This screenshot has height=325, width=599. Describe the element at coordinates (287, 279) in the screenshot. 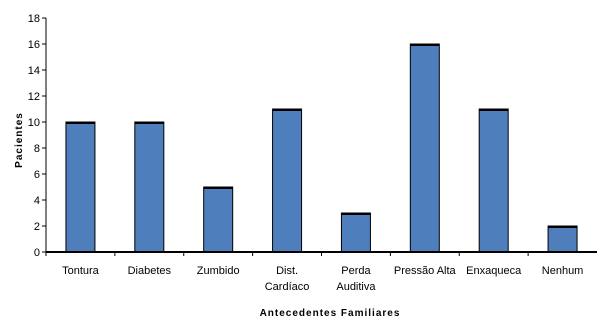

I see `x-category-label: Dist. Cardíaco` at that location.